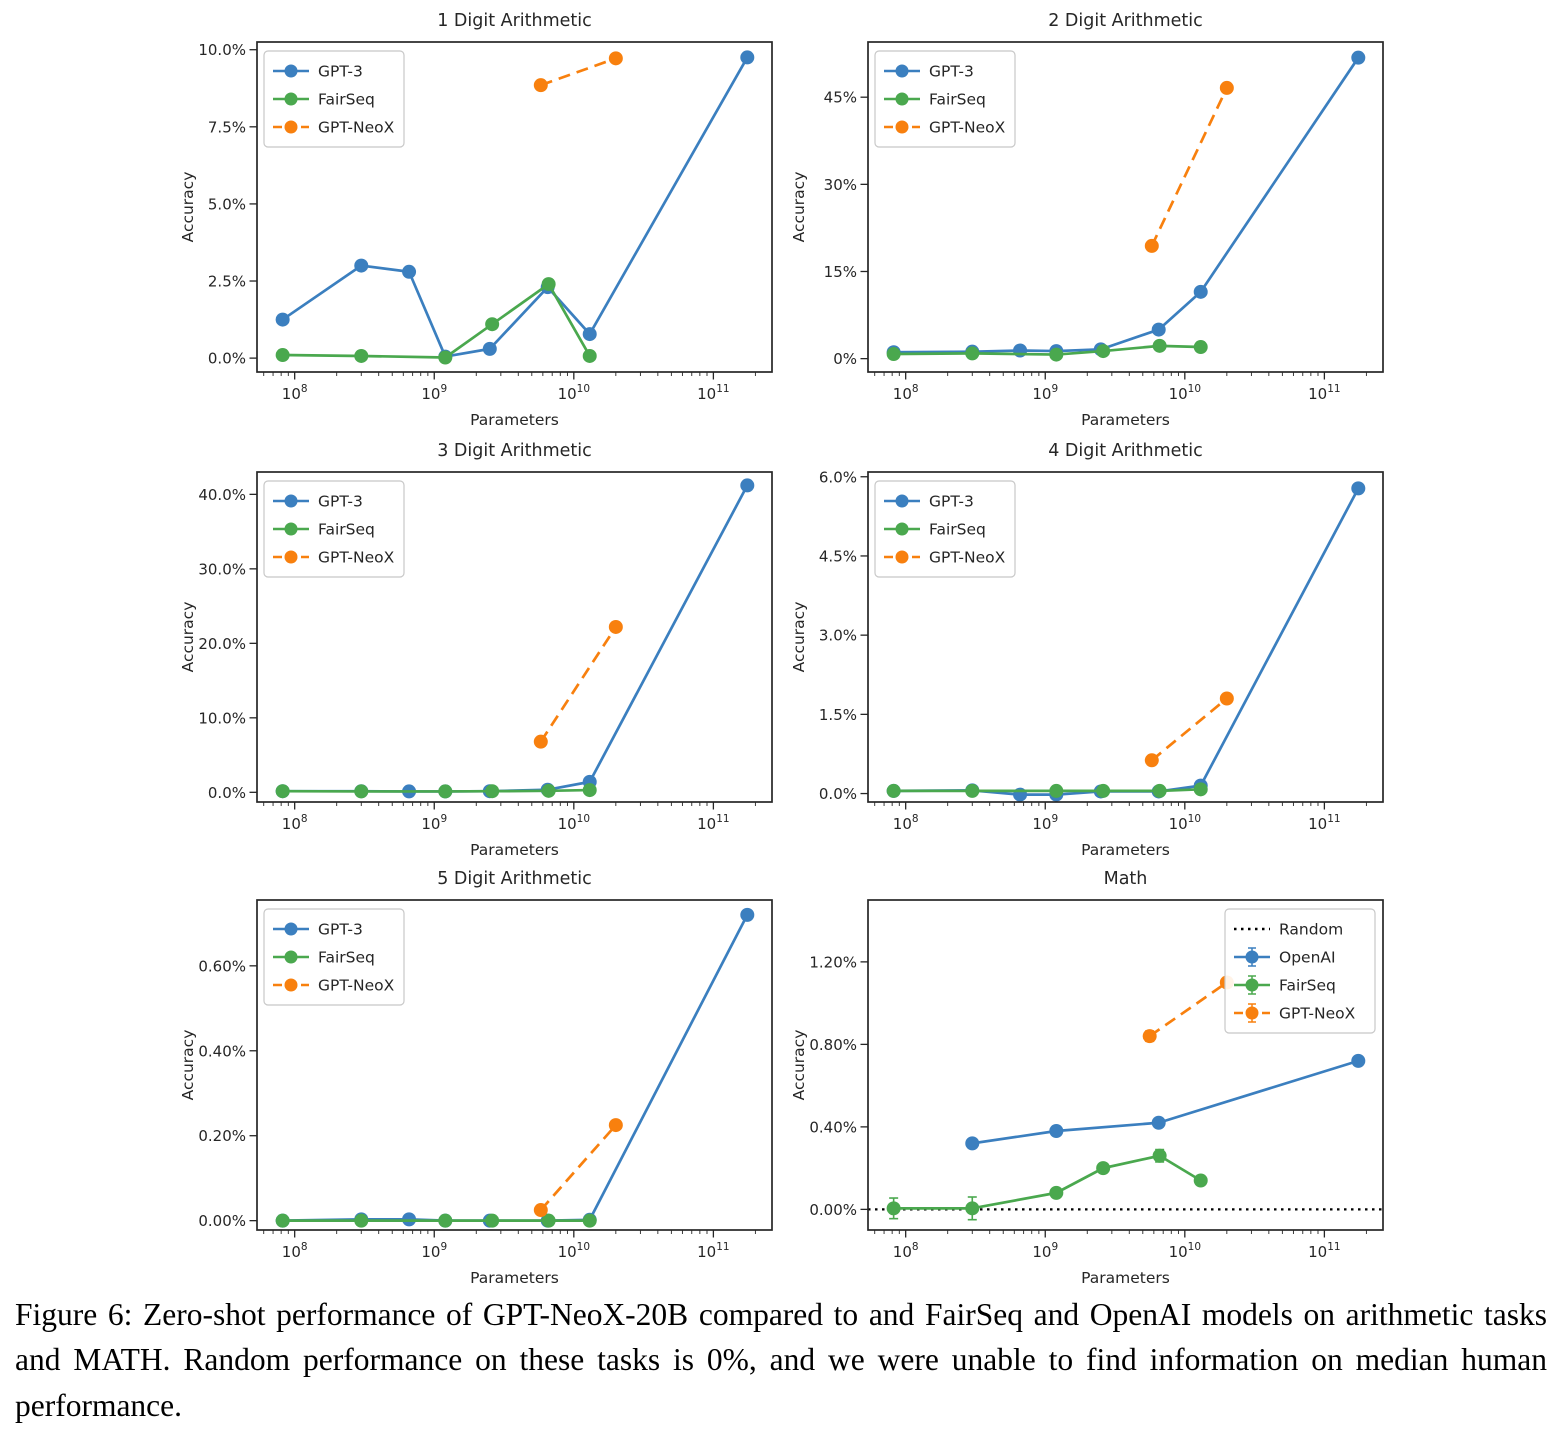  I want to click on legend-label: OpenAI, so click(1307, 958).